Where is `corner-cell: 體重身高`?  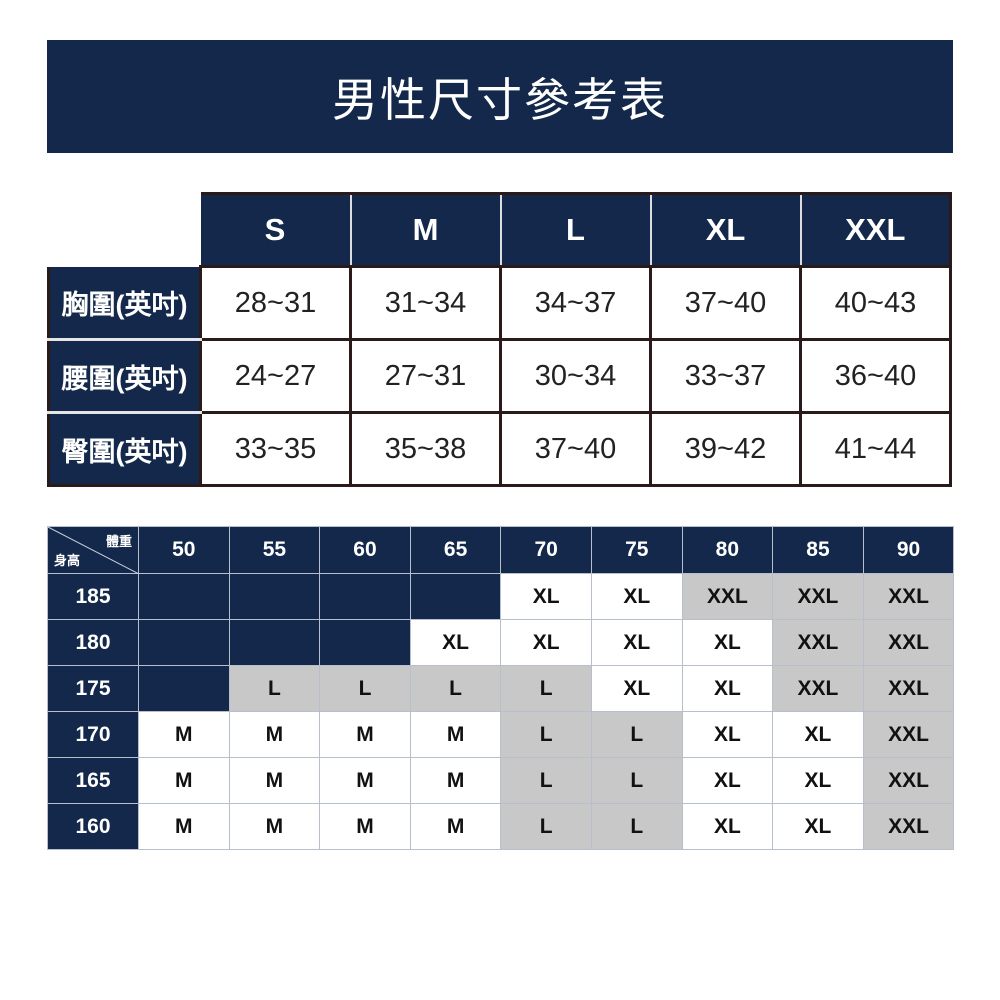
corner-cell: 體重身高 is located at coordinates (93, 550).